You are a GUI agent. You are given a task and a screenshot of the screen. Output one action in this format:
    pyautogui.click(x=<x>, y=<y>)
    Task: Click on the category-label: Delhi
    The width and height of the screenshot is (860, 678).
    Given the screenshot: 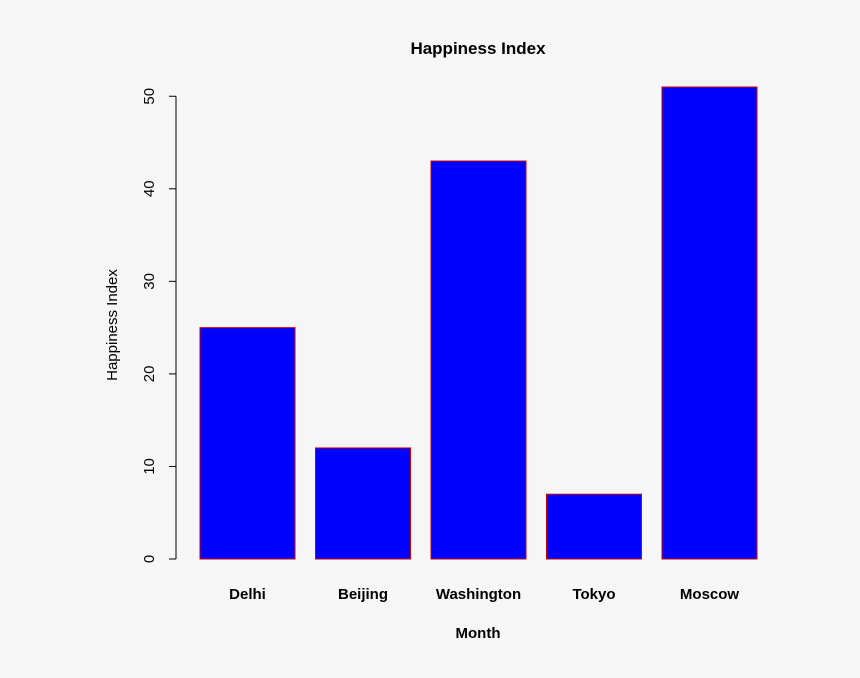 What is the action you would take?
    pyautogui.click(x=247, y=594)
    